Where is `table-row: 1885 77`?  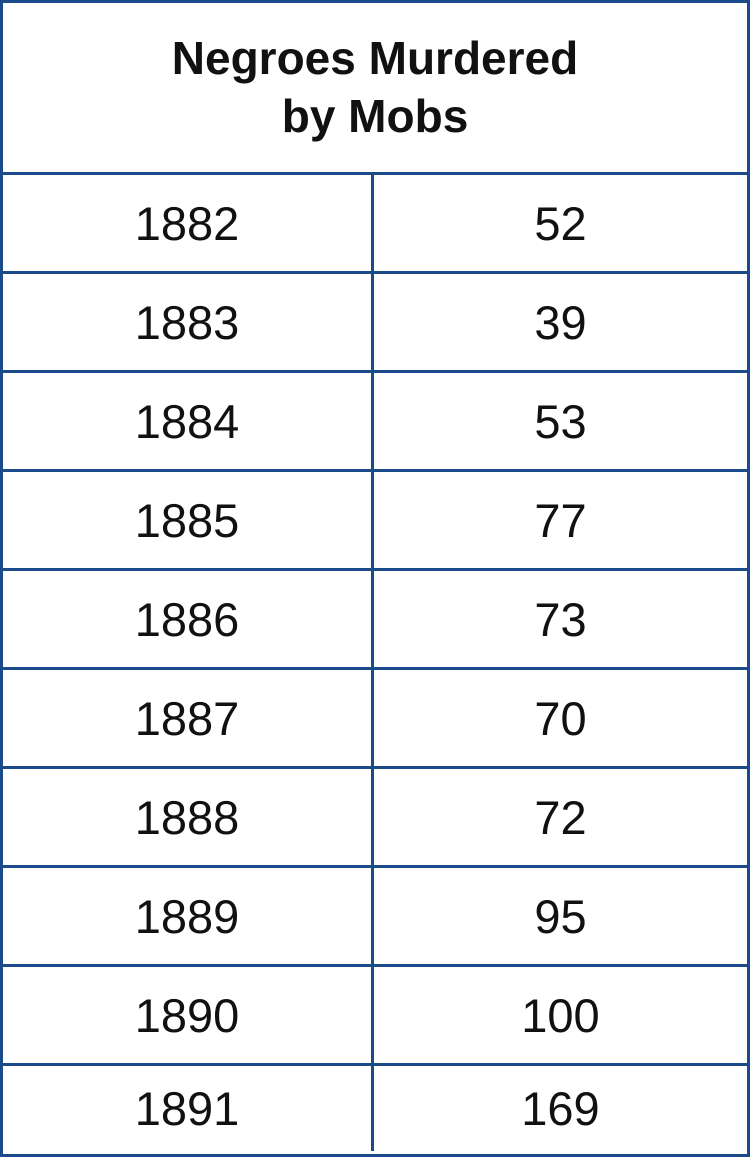
table-row: 1885 77 is located at coordinates (375, 521).